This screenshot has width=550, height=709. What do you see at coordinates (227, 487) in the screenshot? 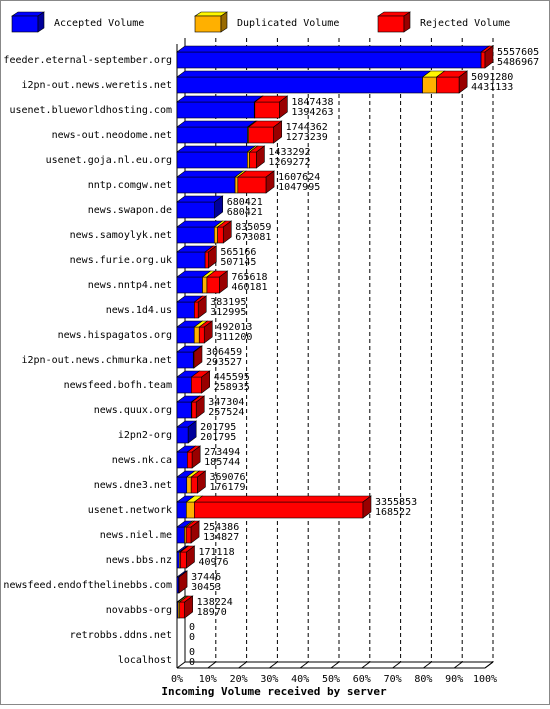
I see `value-label: 176179` at bounding box center [227, 487].